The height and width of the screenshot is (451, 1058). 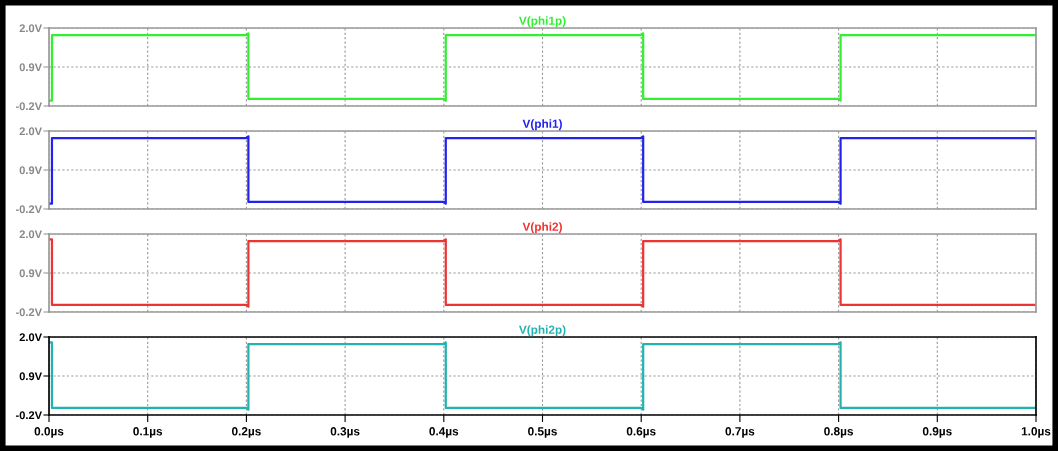 What do you see at coordinates (641, 432) in the screenshot?
I see `x-tick-label: 0.6µs` at bounding box center [641, 432].